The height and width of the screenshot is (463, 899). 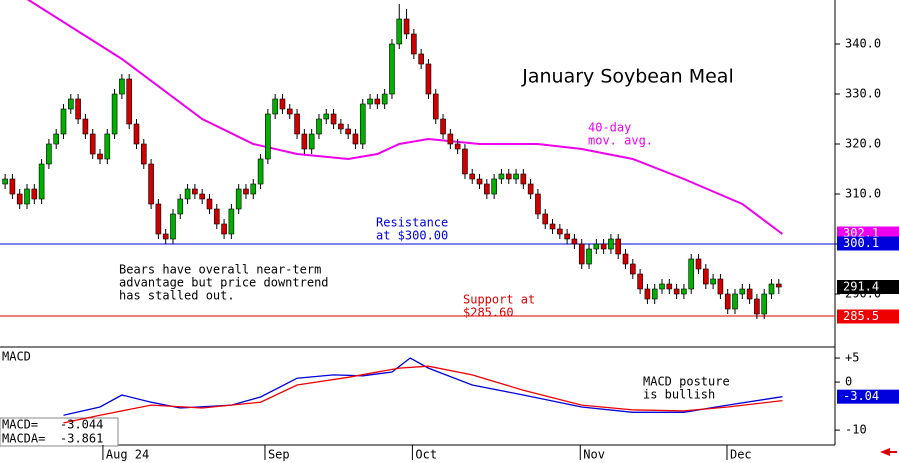 What do you see at coordinates (177, 296) in the screenshot?
I see `annotation: has stalled out.` at bounding box center [177, 296].